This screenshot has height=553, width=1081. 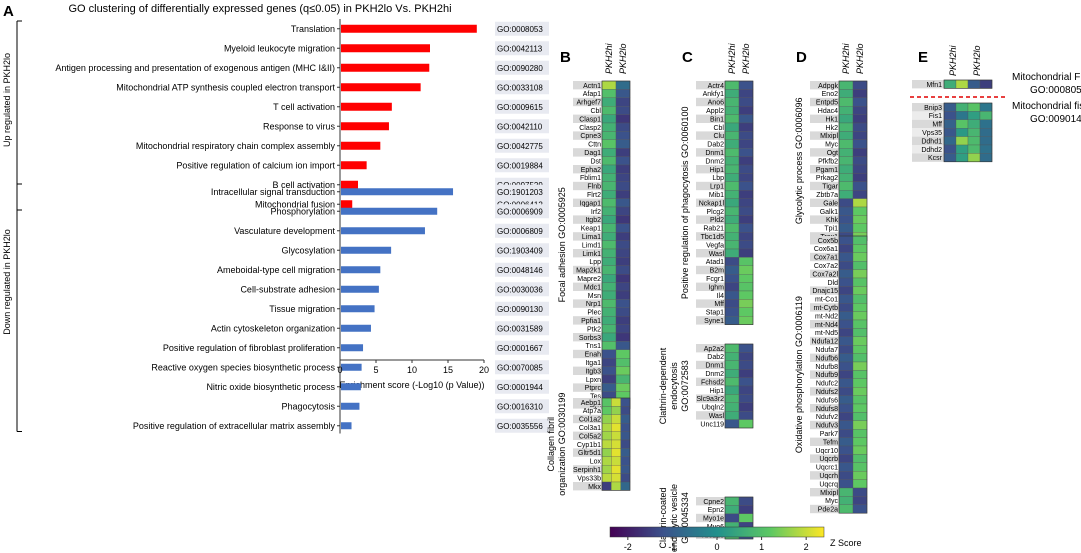 I want to click on gene-label: Tns1, so click(x=593, y=346).